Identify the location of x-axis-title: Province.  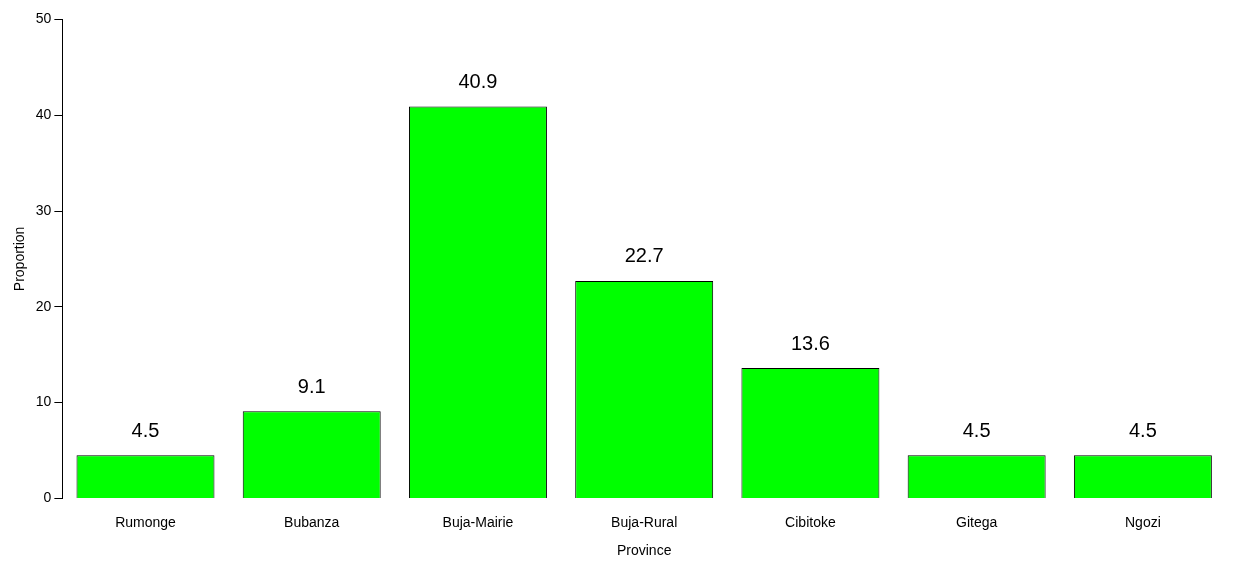
(644, 550).